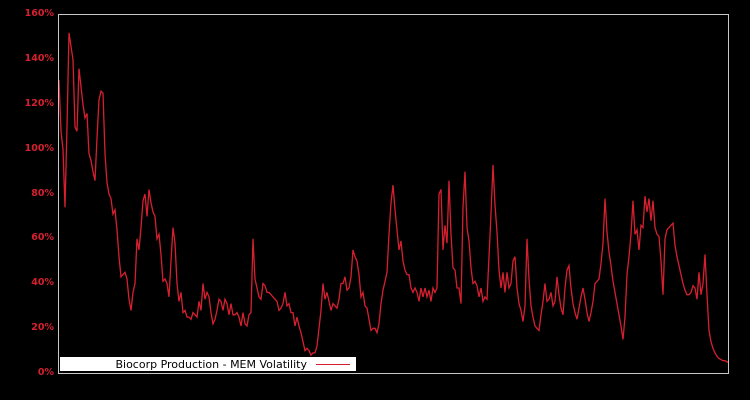 Image resolution: width=750 pixels, height=400 pixels. I want to click on y-axis-label: 80%, so click(42, 193).